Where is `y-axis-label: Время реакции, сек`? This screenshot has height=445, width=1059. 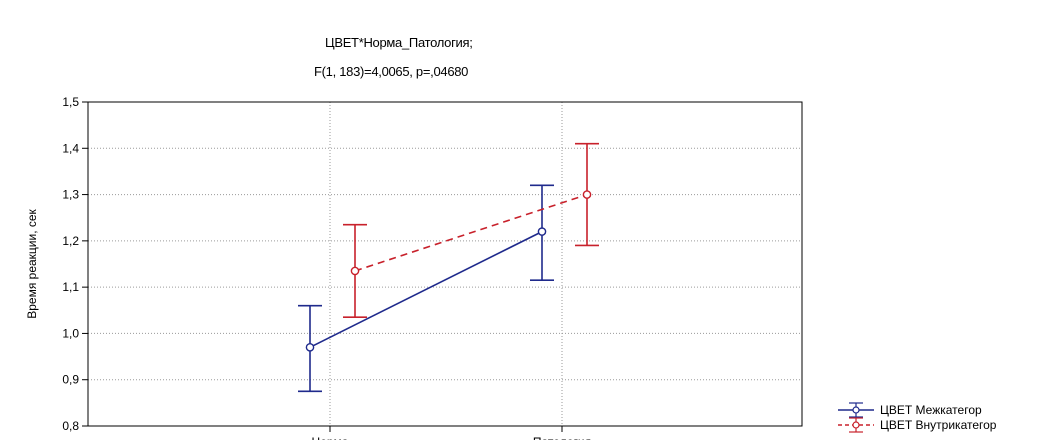
y-axis-label: Время реакции, сек is located at coordinates (32, 263).